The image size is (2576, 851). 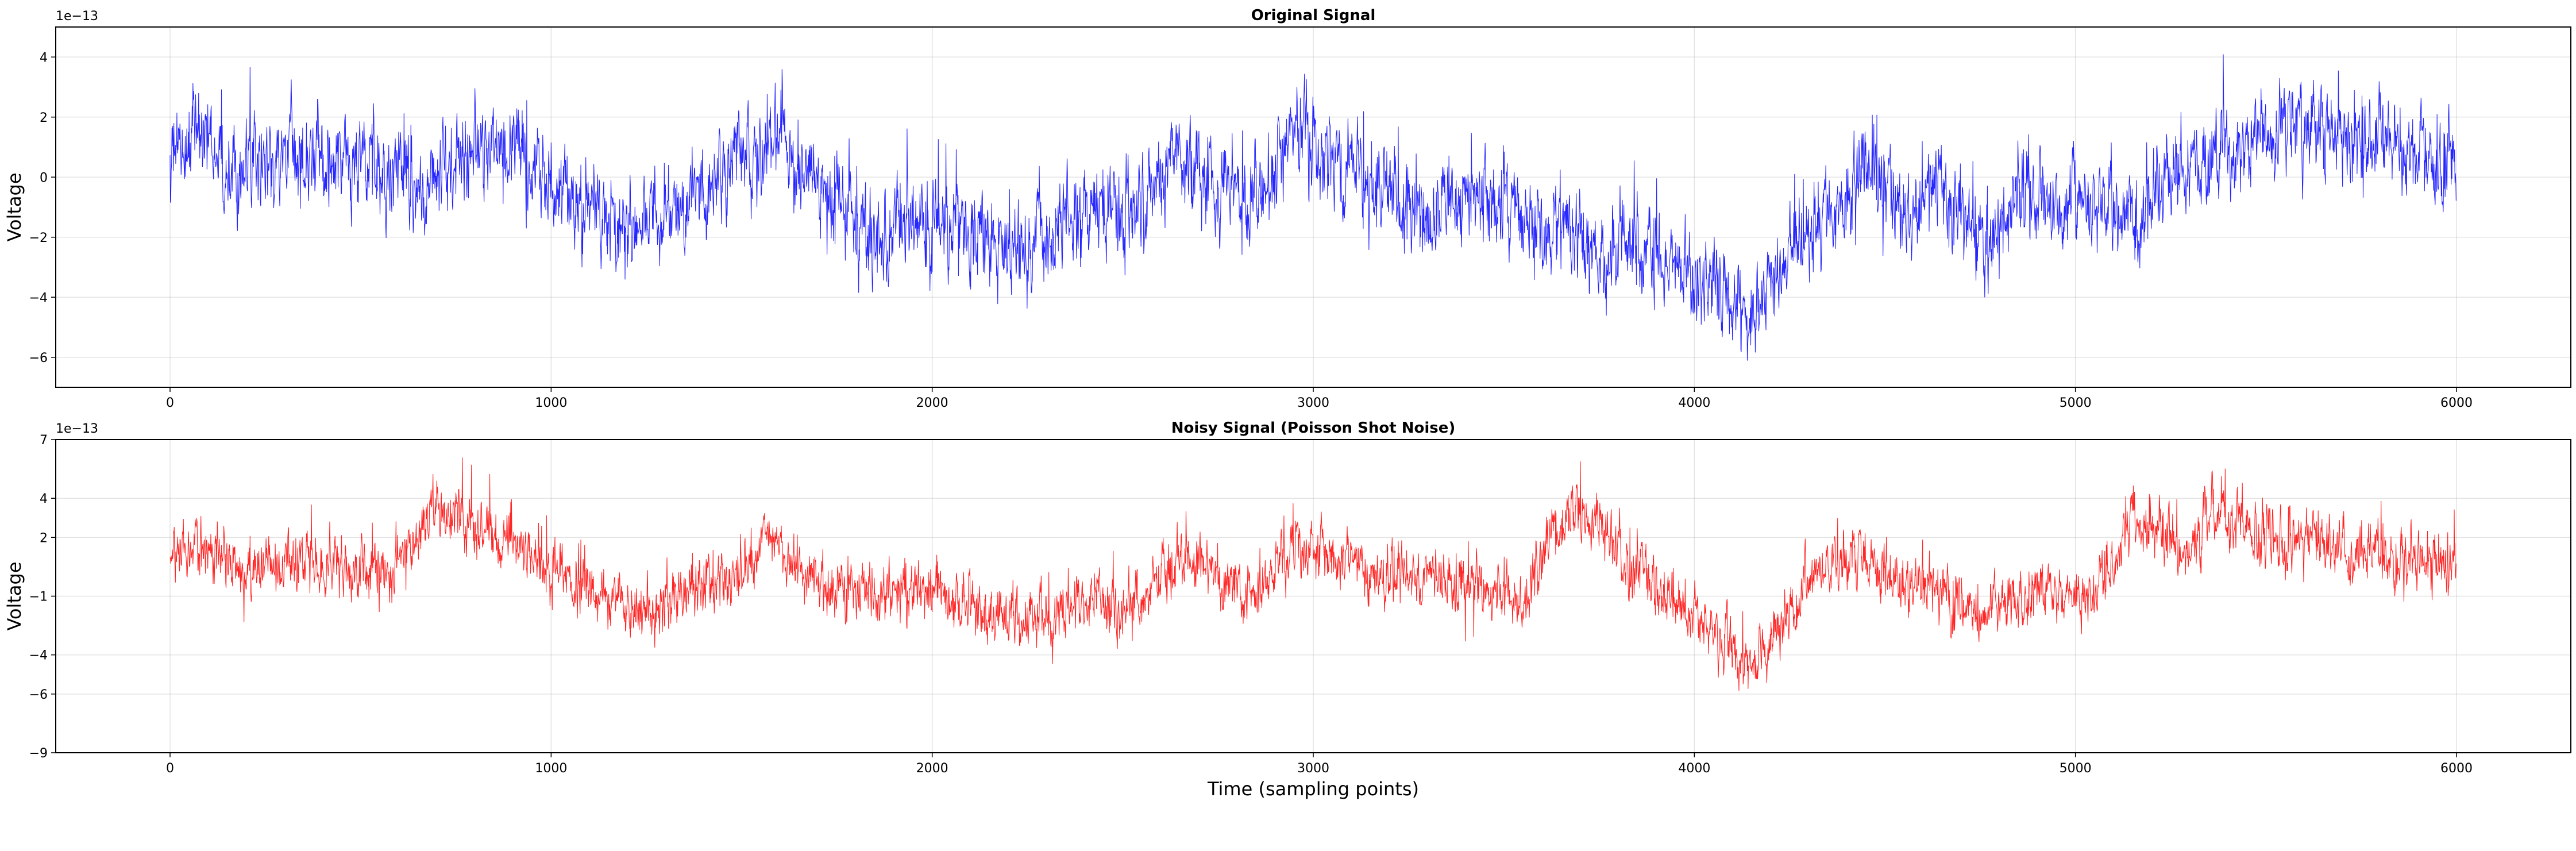 What do you see at coordinates (44, 118) in the screenshot?
I see `original-signal-ytick-label: 2` at bounding box center [44, 118].